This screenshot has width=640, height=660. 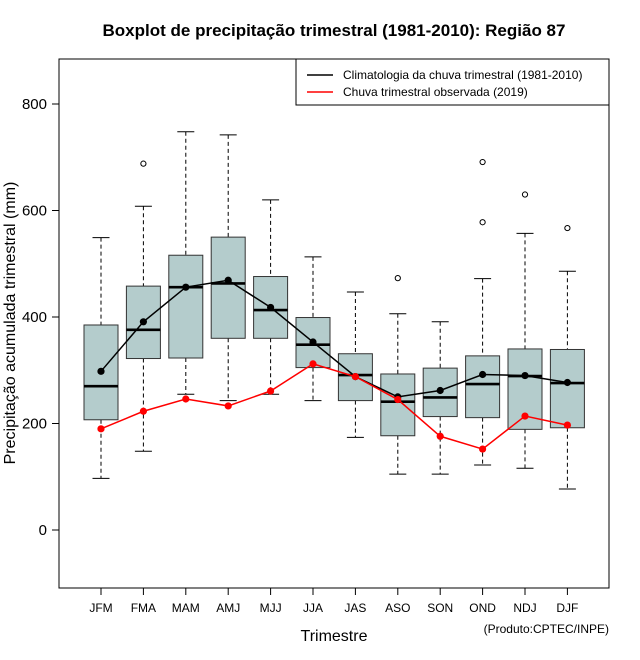 What do you see at coordinates (100, 608) in the screenshot?
I see `x-tick-label: JFM` at bounding box center [100, 608].